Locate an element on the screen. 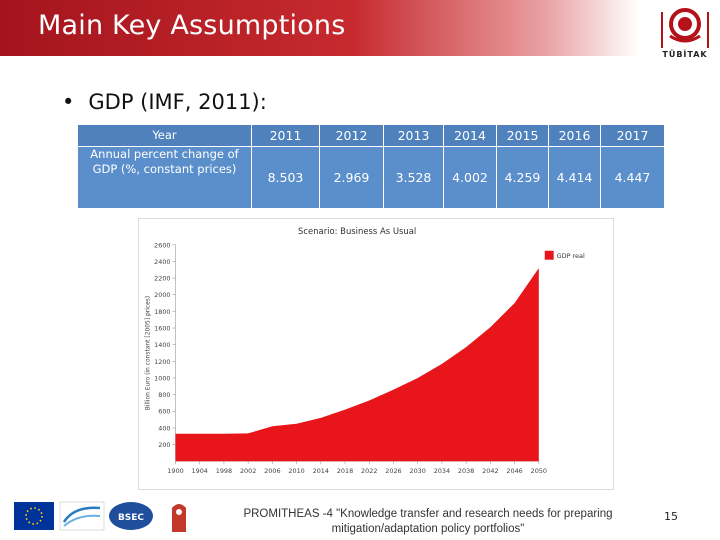 This screenshot has height=540, width=720. chart-title: Scenario: Business As Usual is located at coordinates (357, 231).